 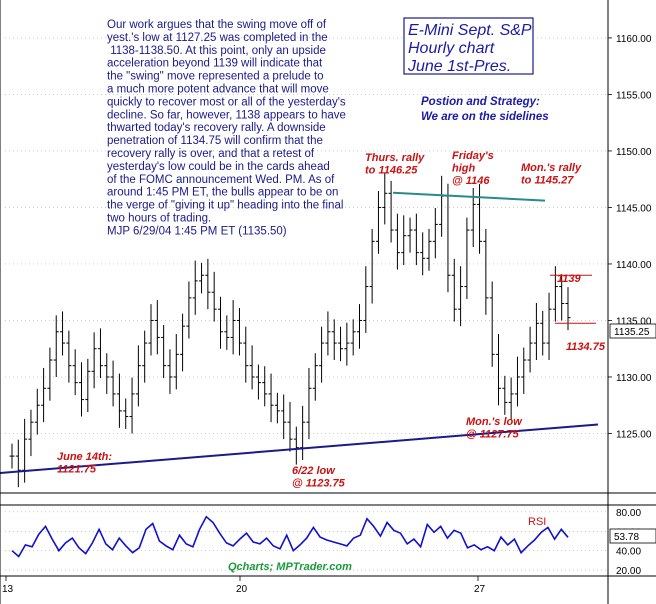 I want to click on text-line: 1121.75, so click(x=77, y=470).